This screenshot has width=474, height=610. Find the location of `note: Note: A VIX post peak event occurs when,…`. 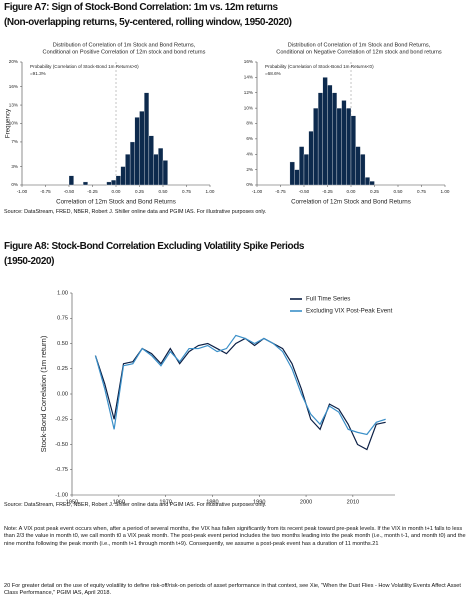

note: Note: A VIX post peak event occurs when,… is located at coordinates (235, 536).